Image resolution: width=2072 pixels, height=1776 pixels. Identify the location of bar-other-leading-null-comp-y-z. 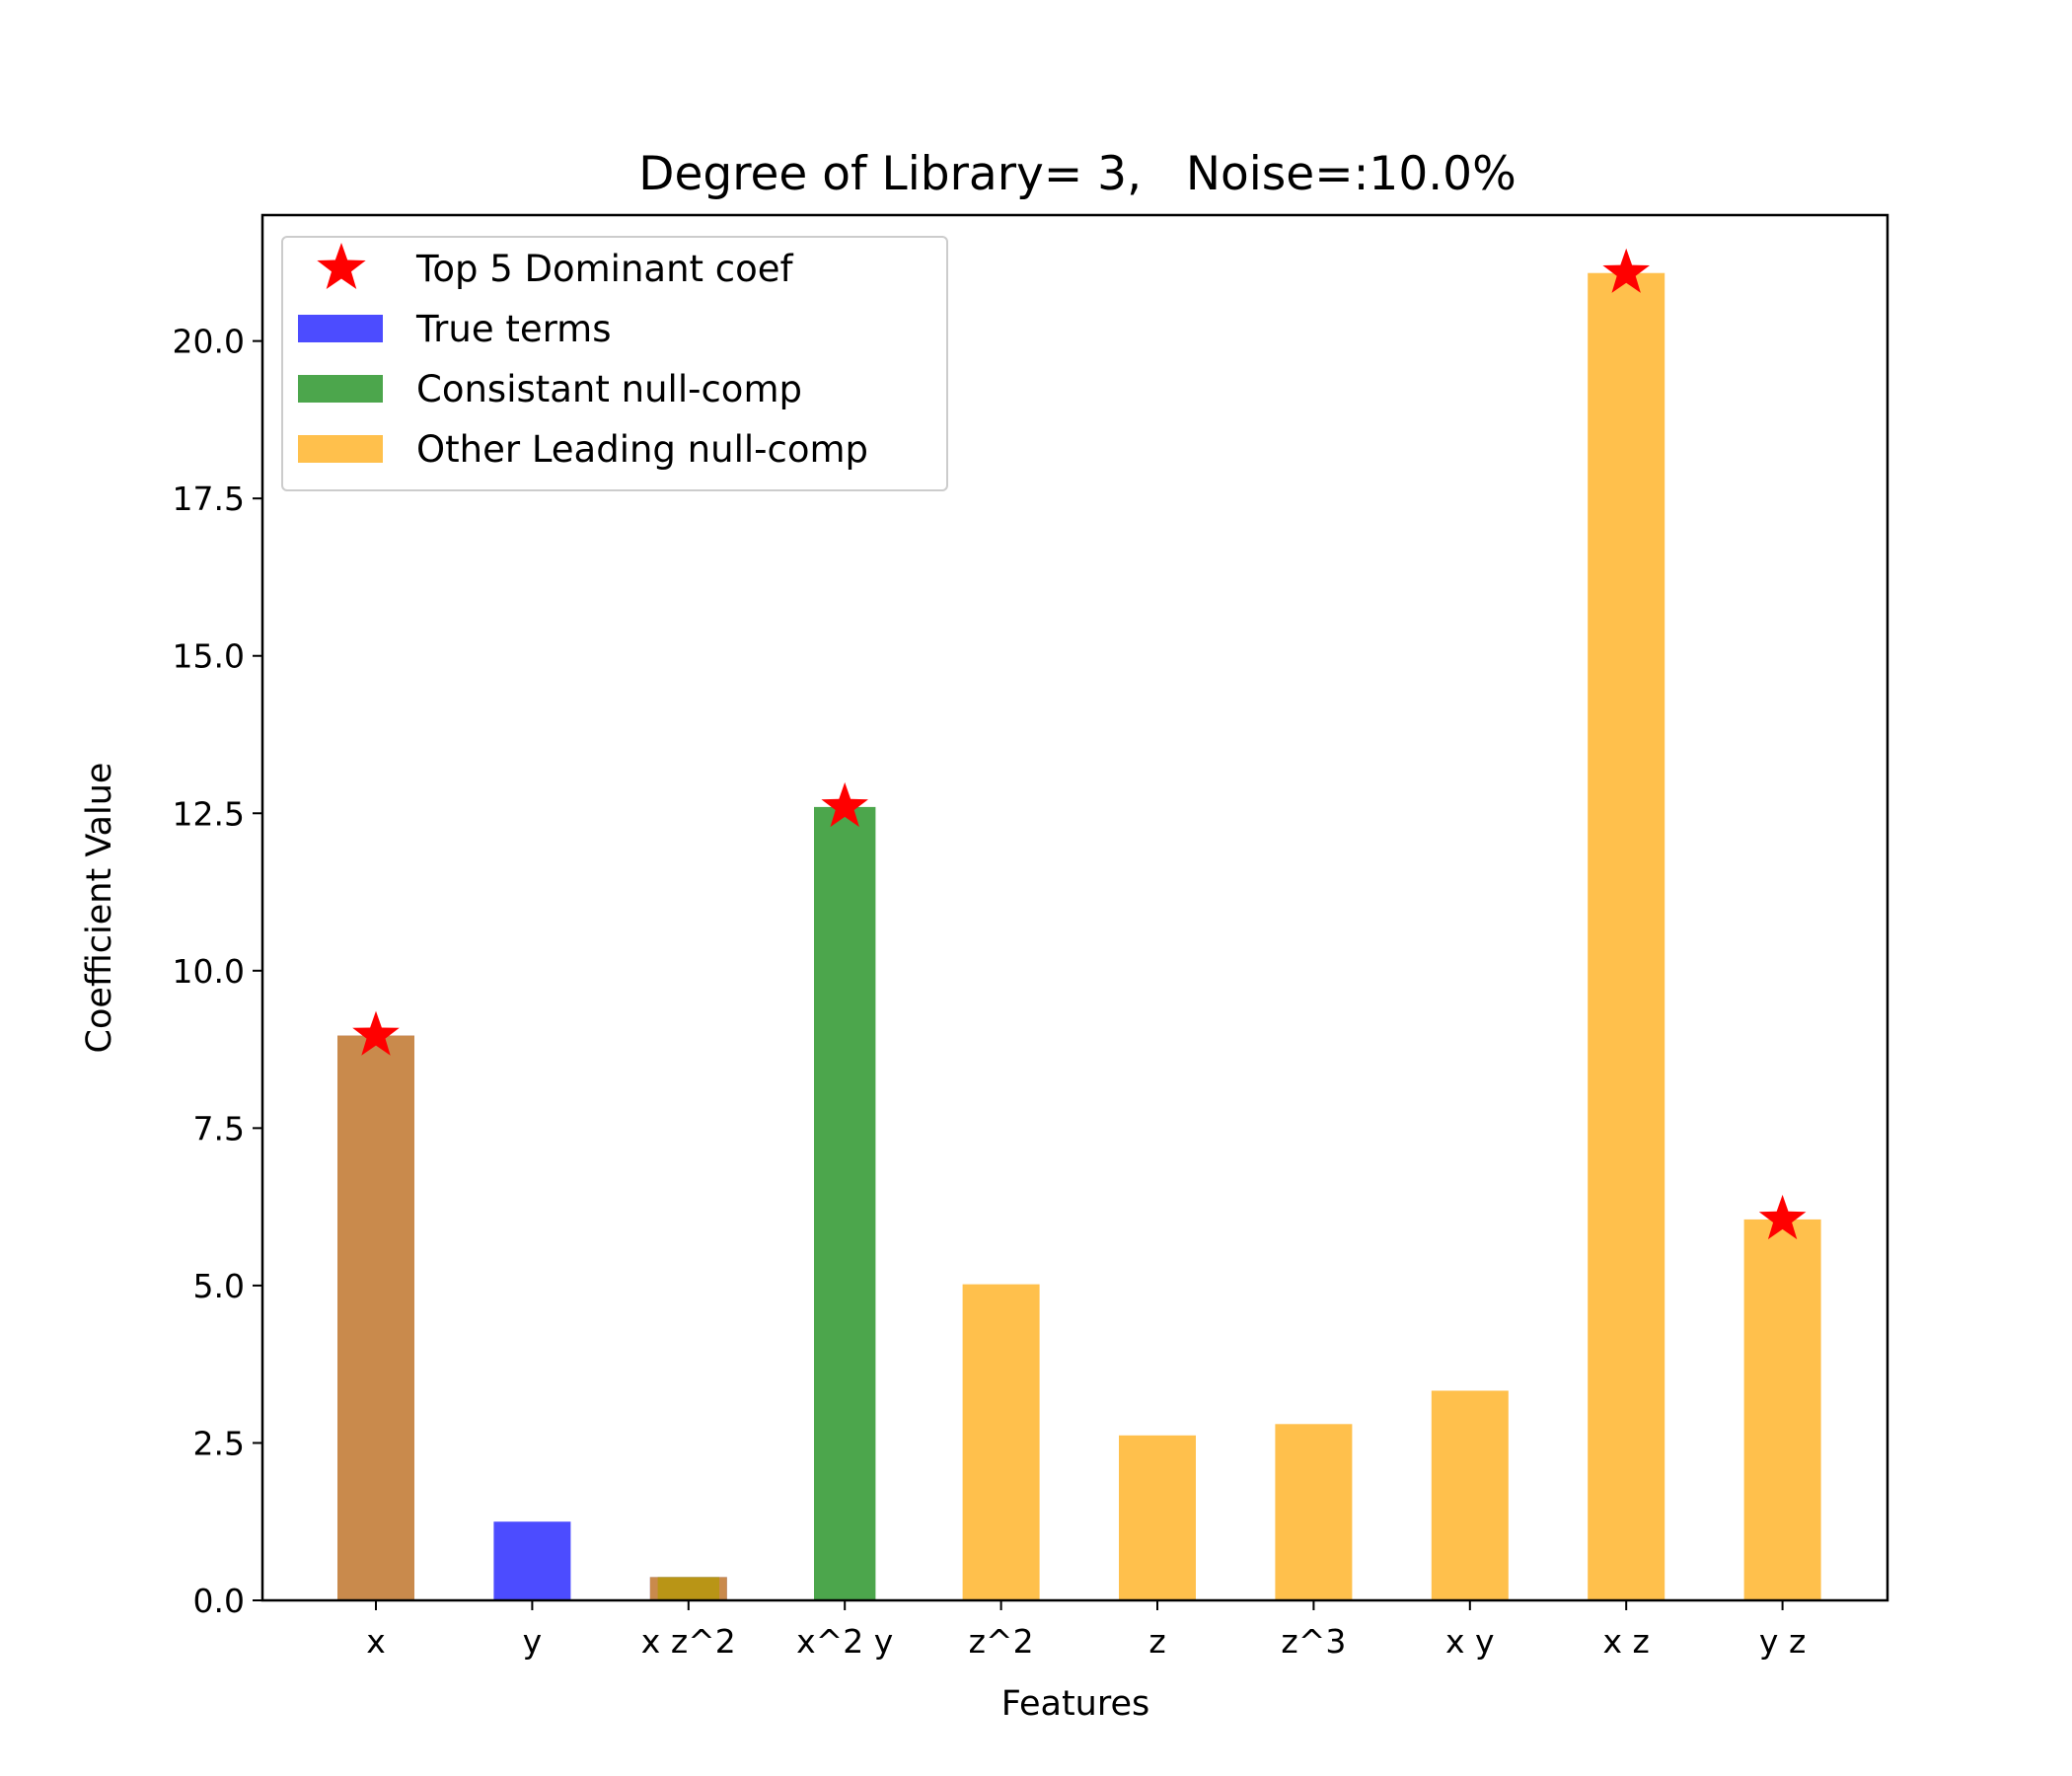
(1782, 1410).